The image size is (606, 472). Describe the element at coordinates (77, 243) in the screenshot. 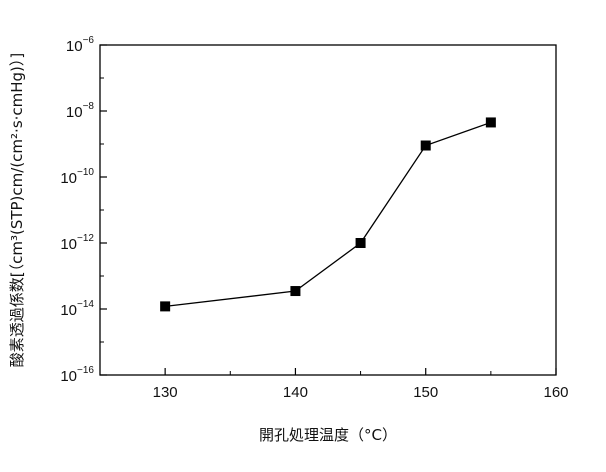

I see `y-tick-label: 10⁻¹²` at that location.